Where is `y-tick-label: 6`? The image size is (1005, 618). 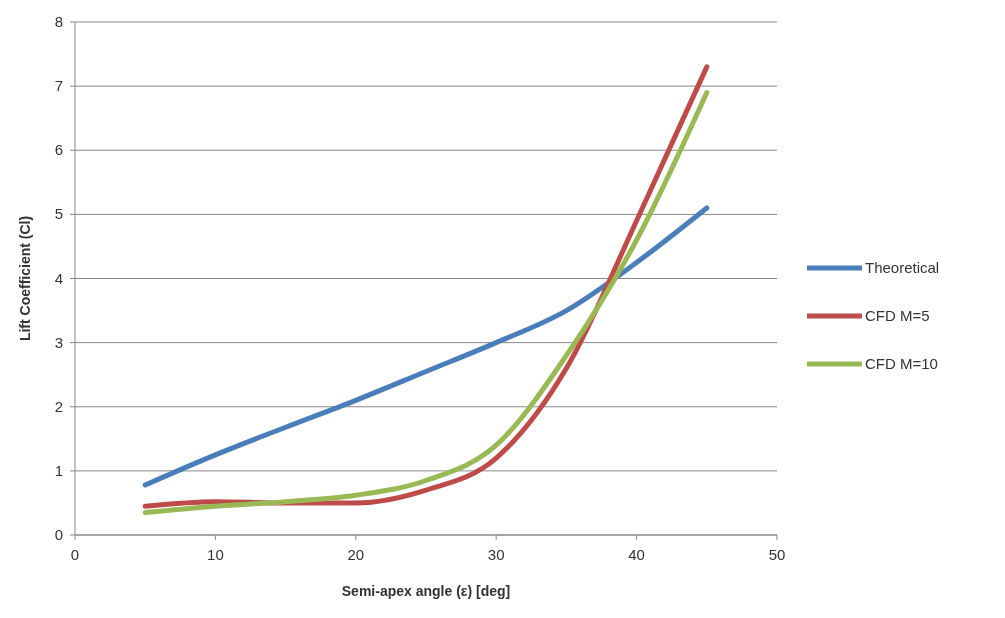
y-tick-label: 6 is located at coordinates (58, 150).